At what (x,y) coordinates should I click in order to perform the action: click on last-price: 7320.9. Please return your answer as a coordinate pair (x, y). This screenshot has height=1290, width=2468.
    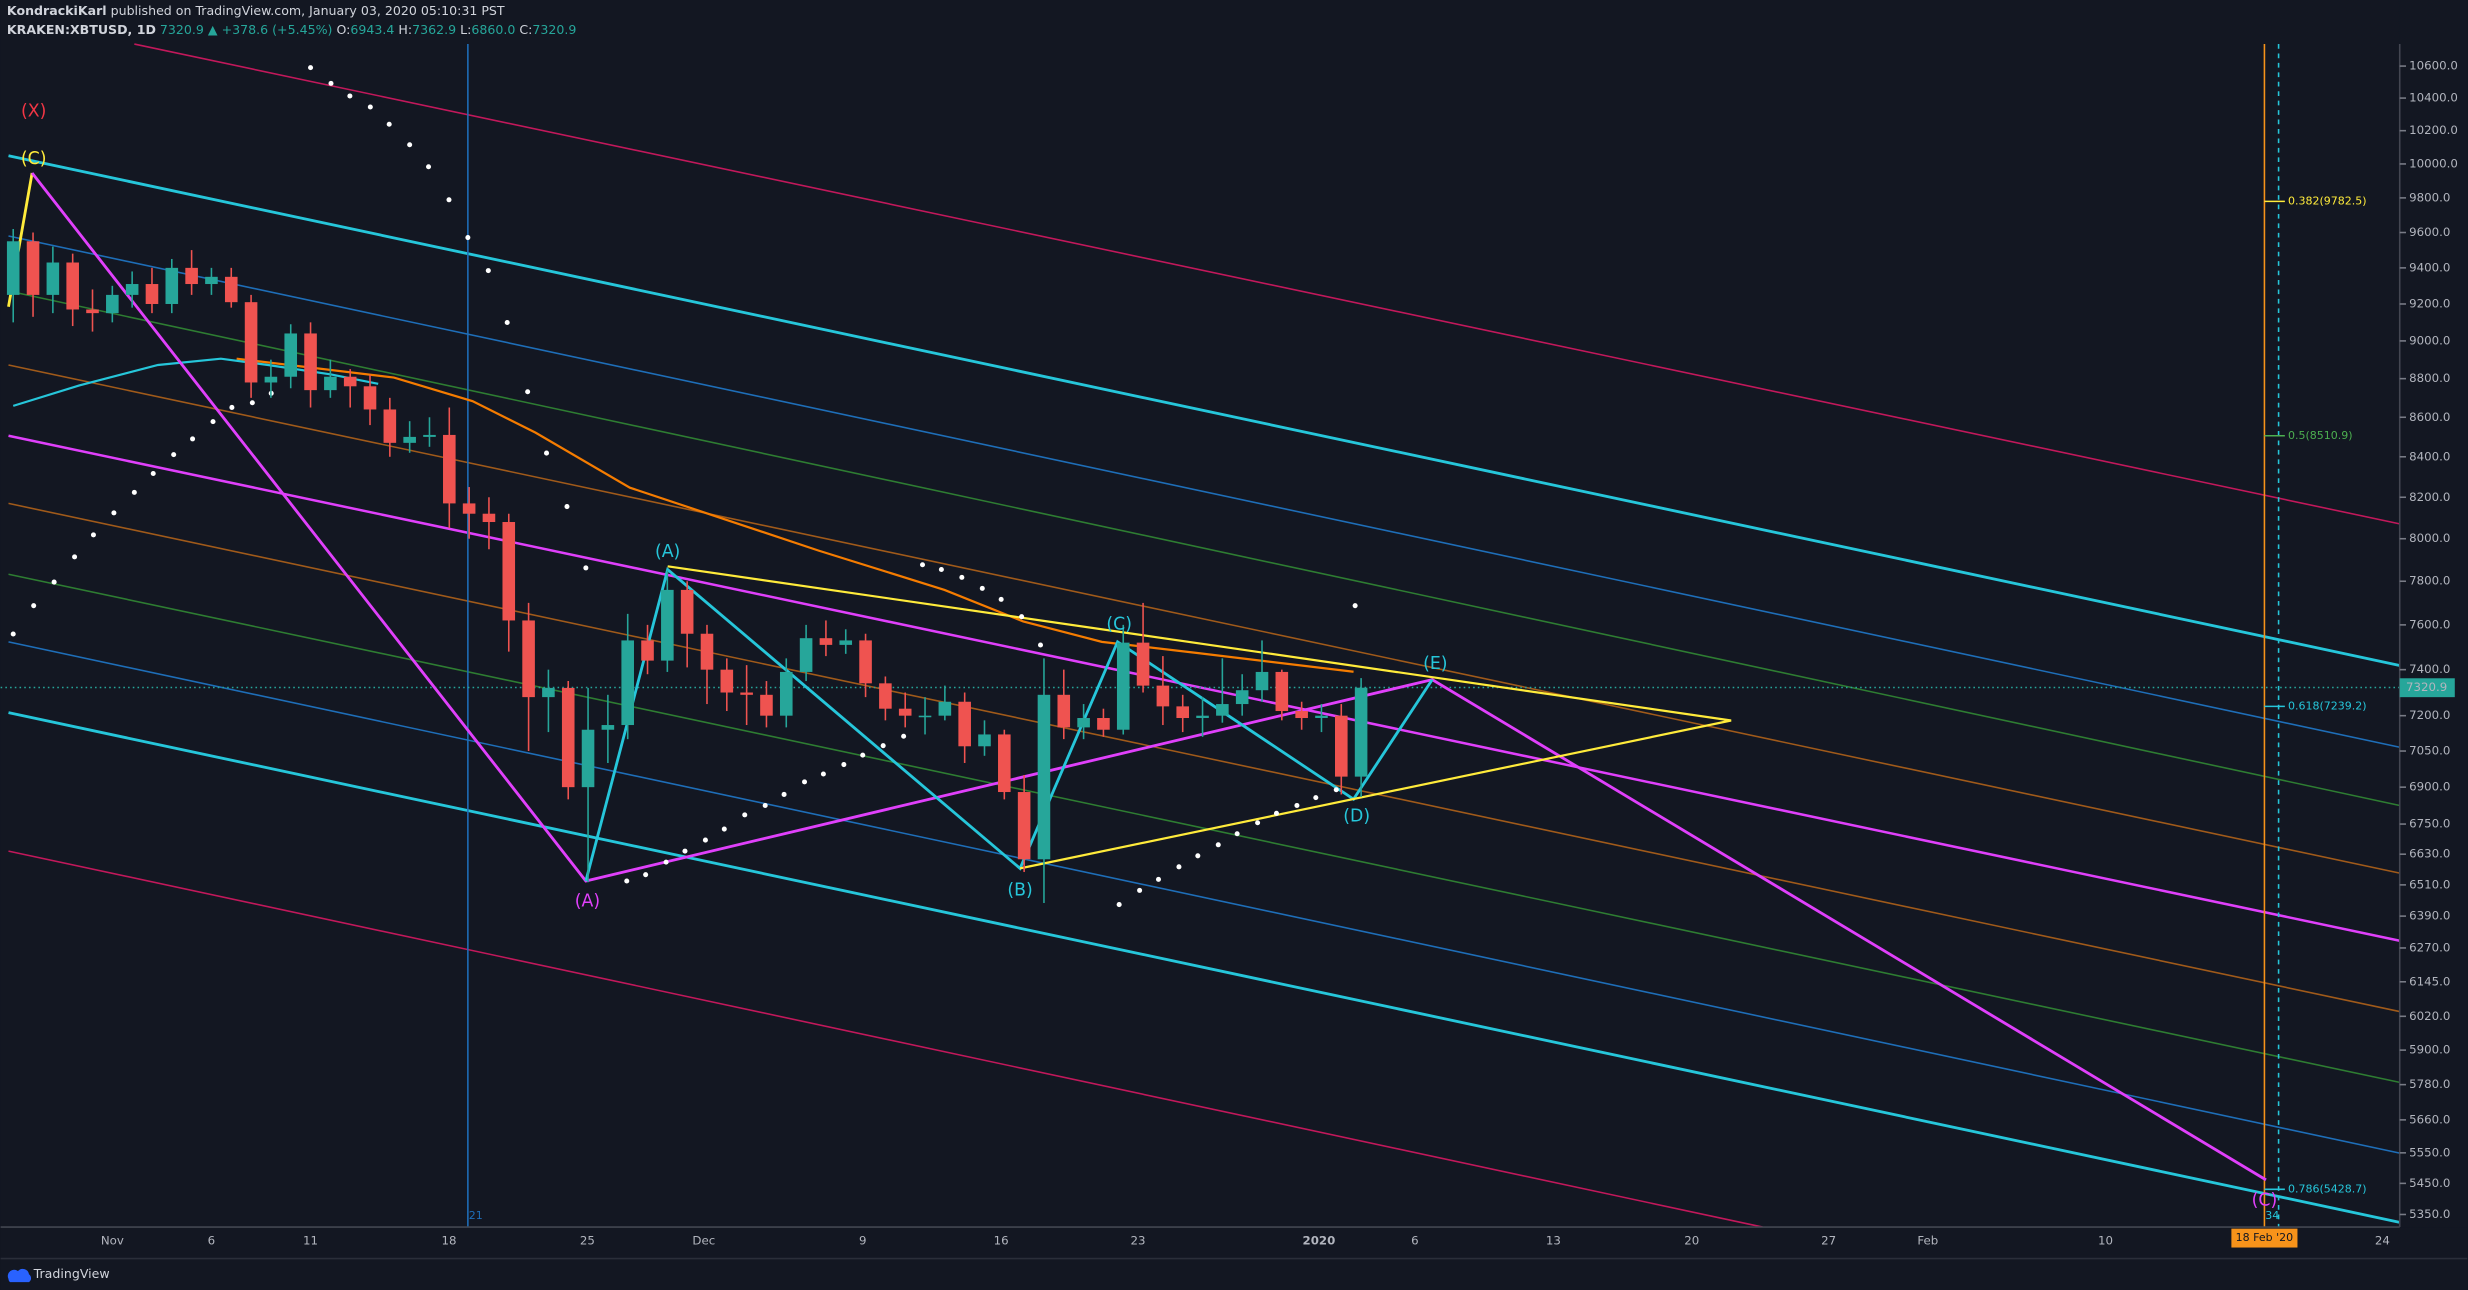
    Looking at the image, I should click on (182, 28).